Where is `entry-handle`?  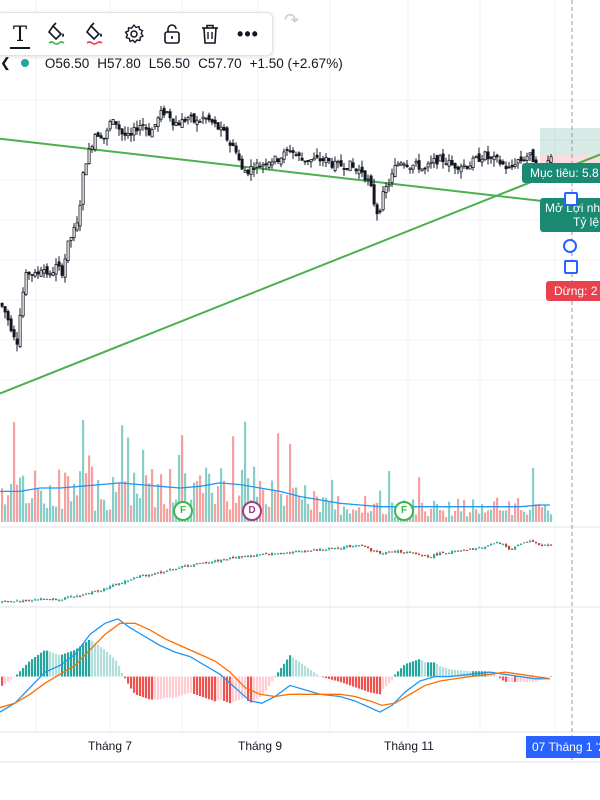
entry-handle is located at coordinates (570, 246).